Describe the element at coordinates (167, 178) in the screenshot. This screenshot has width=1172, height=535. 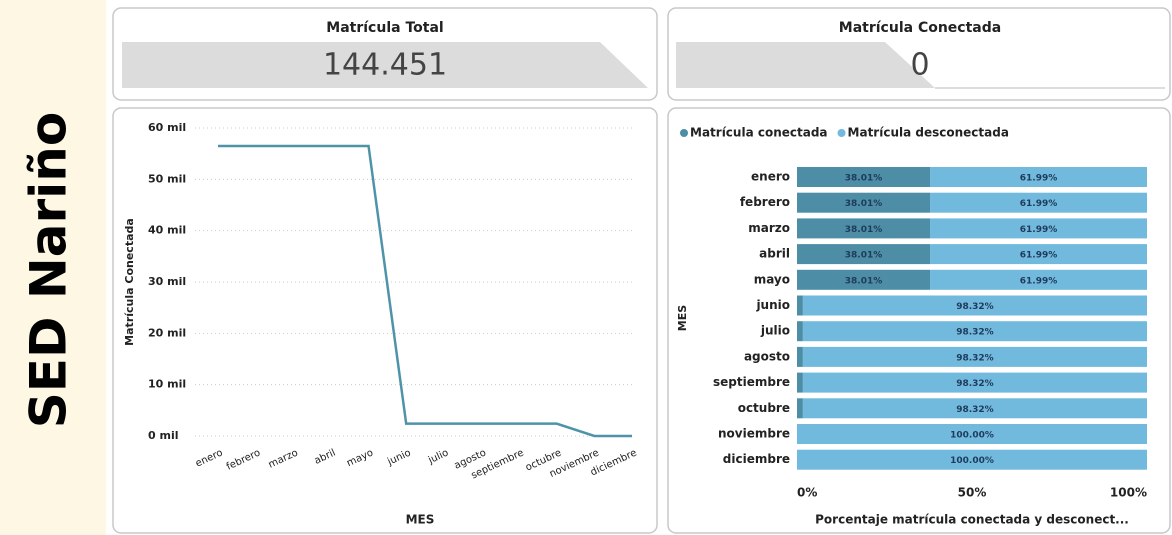
I see `y-tick-label: 50 mil` at that location.